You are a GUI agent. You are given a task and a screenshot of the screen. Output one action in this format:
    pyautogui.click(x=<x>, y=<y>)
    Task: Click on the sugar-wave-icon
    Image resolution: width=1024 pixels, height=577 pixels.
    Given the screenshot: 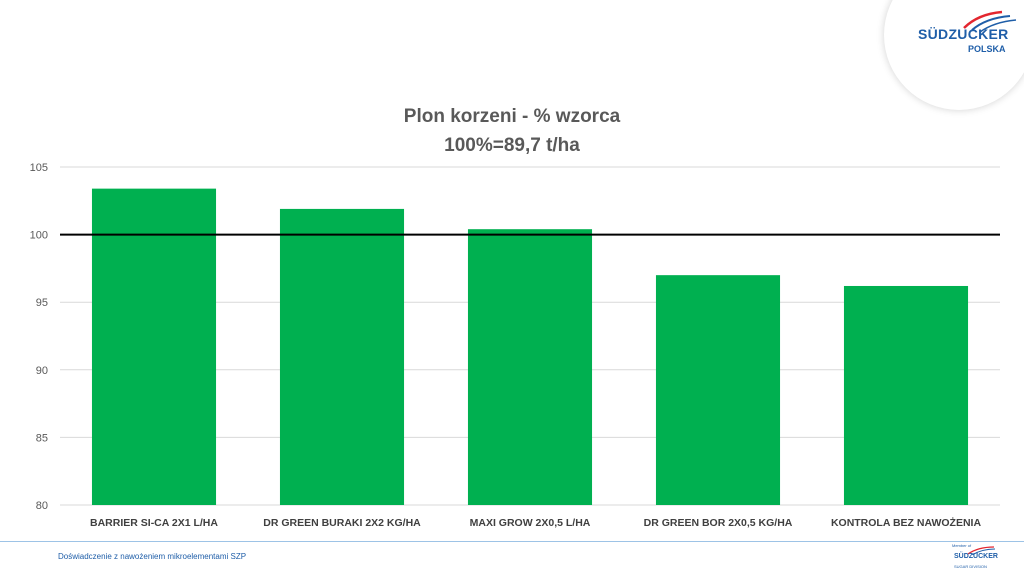 What is the action you would take?
    pyautogui.click(x=990, y=21)
    